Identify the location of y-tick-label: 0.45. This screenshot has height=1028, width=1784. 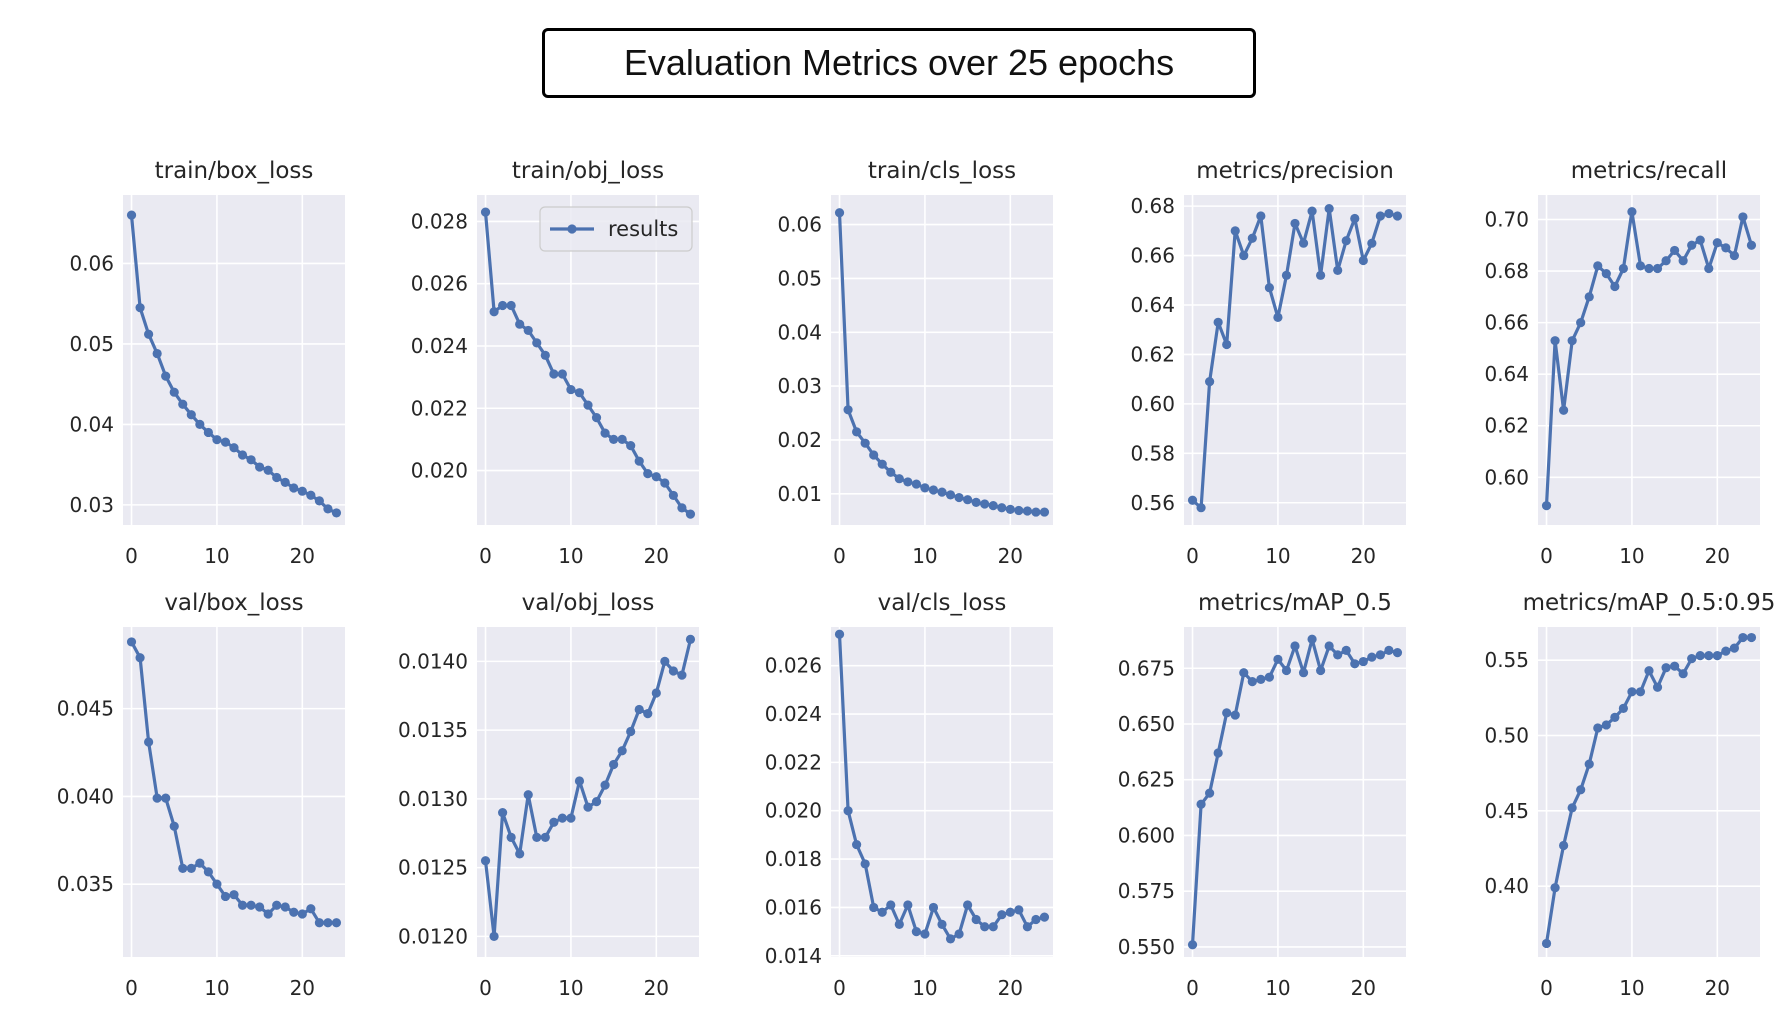
(1506, 811).